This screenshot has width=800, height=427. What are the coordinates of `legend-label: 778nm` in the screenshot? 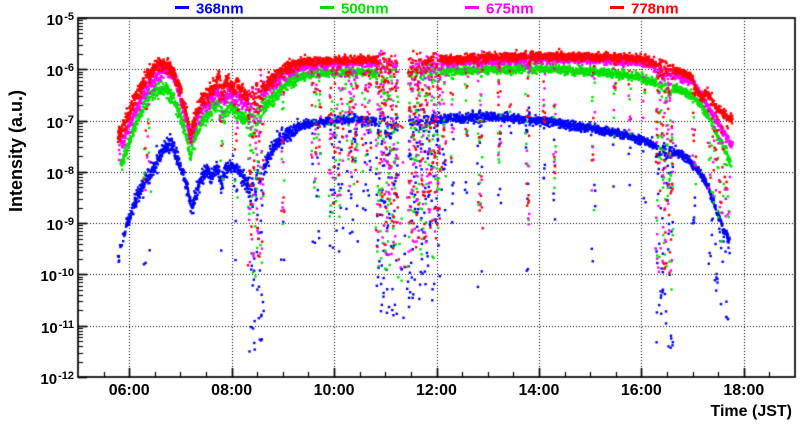 It's located at (655, 9).